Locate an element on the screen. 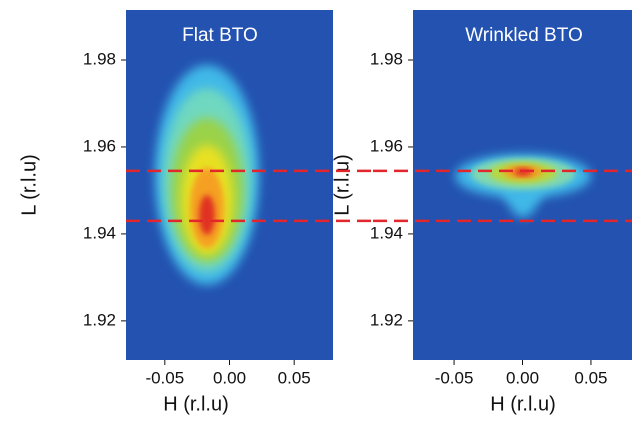 This screenshot has height=421, width=632. panel-title: Flat BTO is located at coordinates (220, 35).